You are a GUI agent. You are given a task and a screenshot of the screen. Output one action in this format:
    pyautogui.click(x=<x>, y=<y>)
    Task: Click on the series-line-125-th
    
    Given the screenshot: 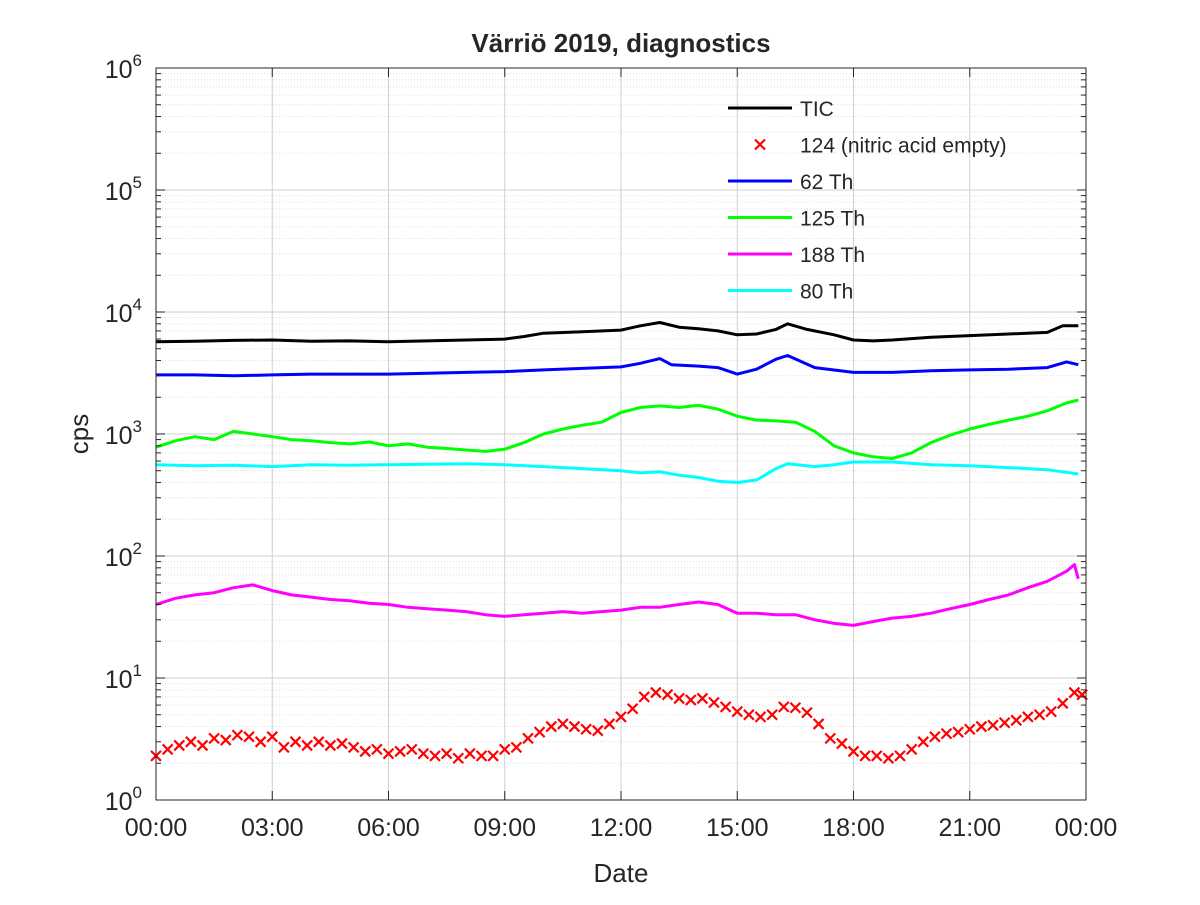 What is the action you would take?
    pyautogui.click(x=617, y=429)
    